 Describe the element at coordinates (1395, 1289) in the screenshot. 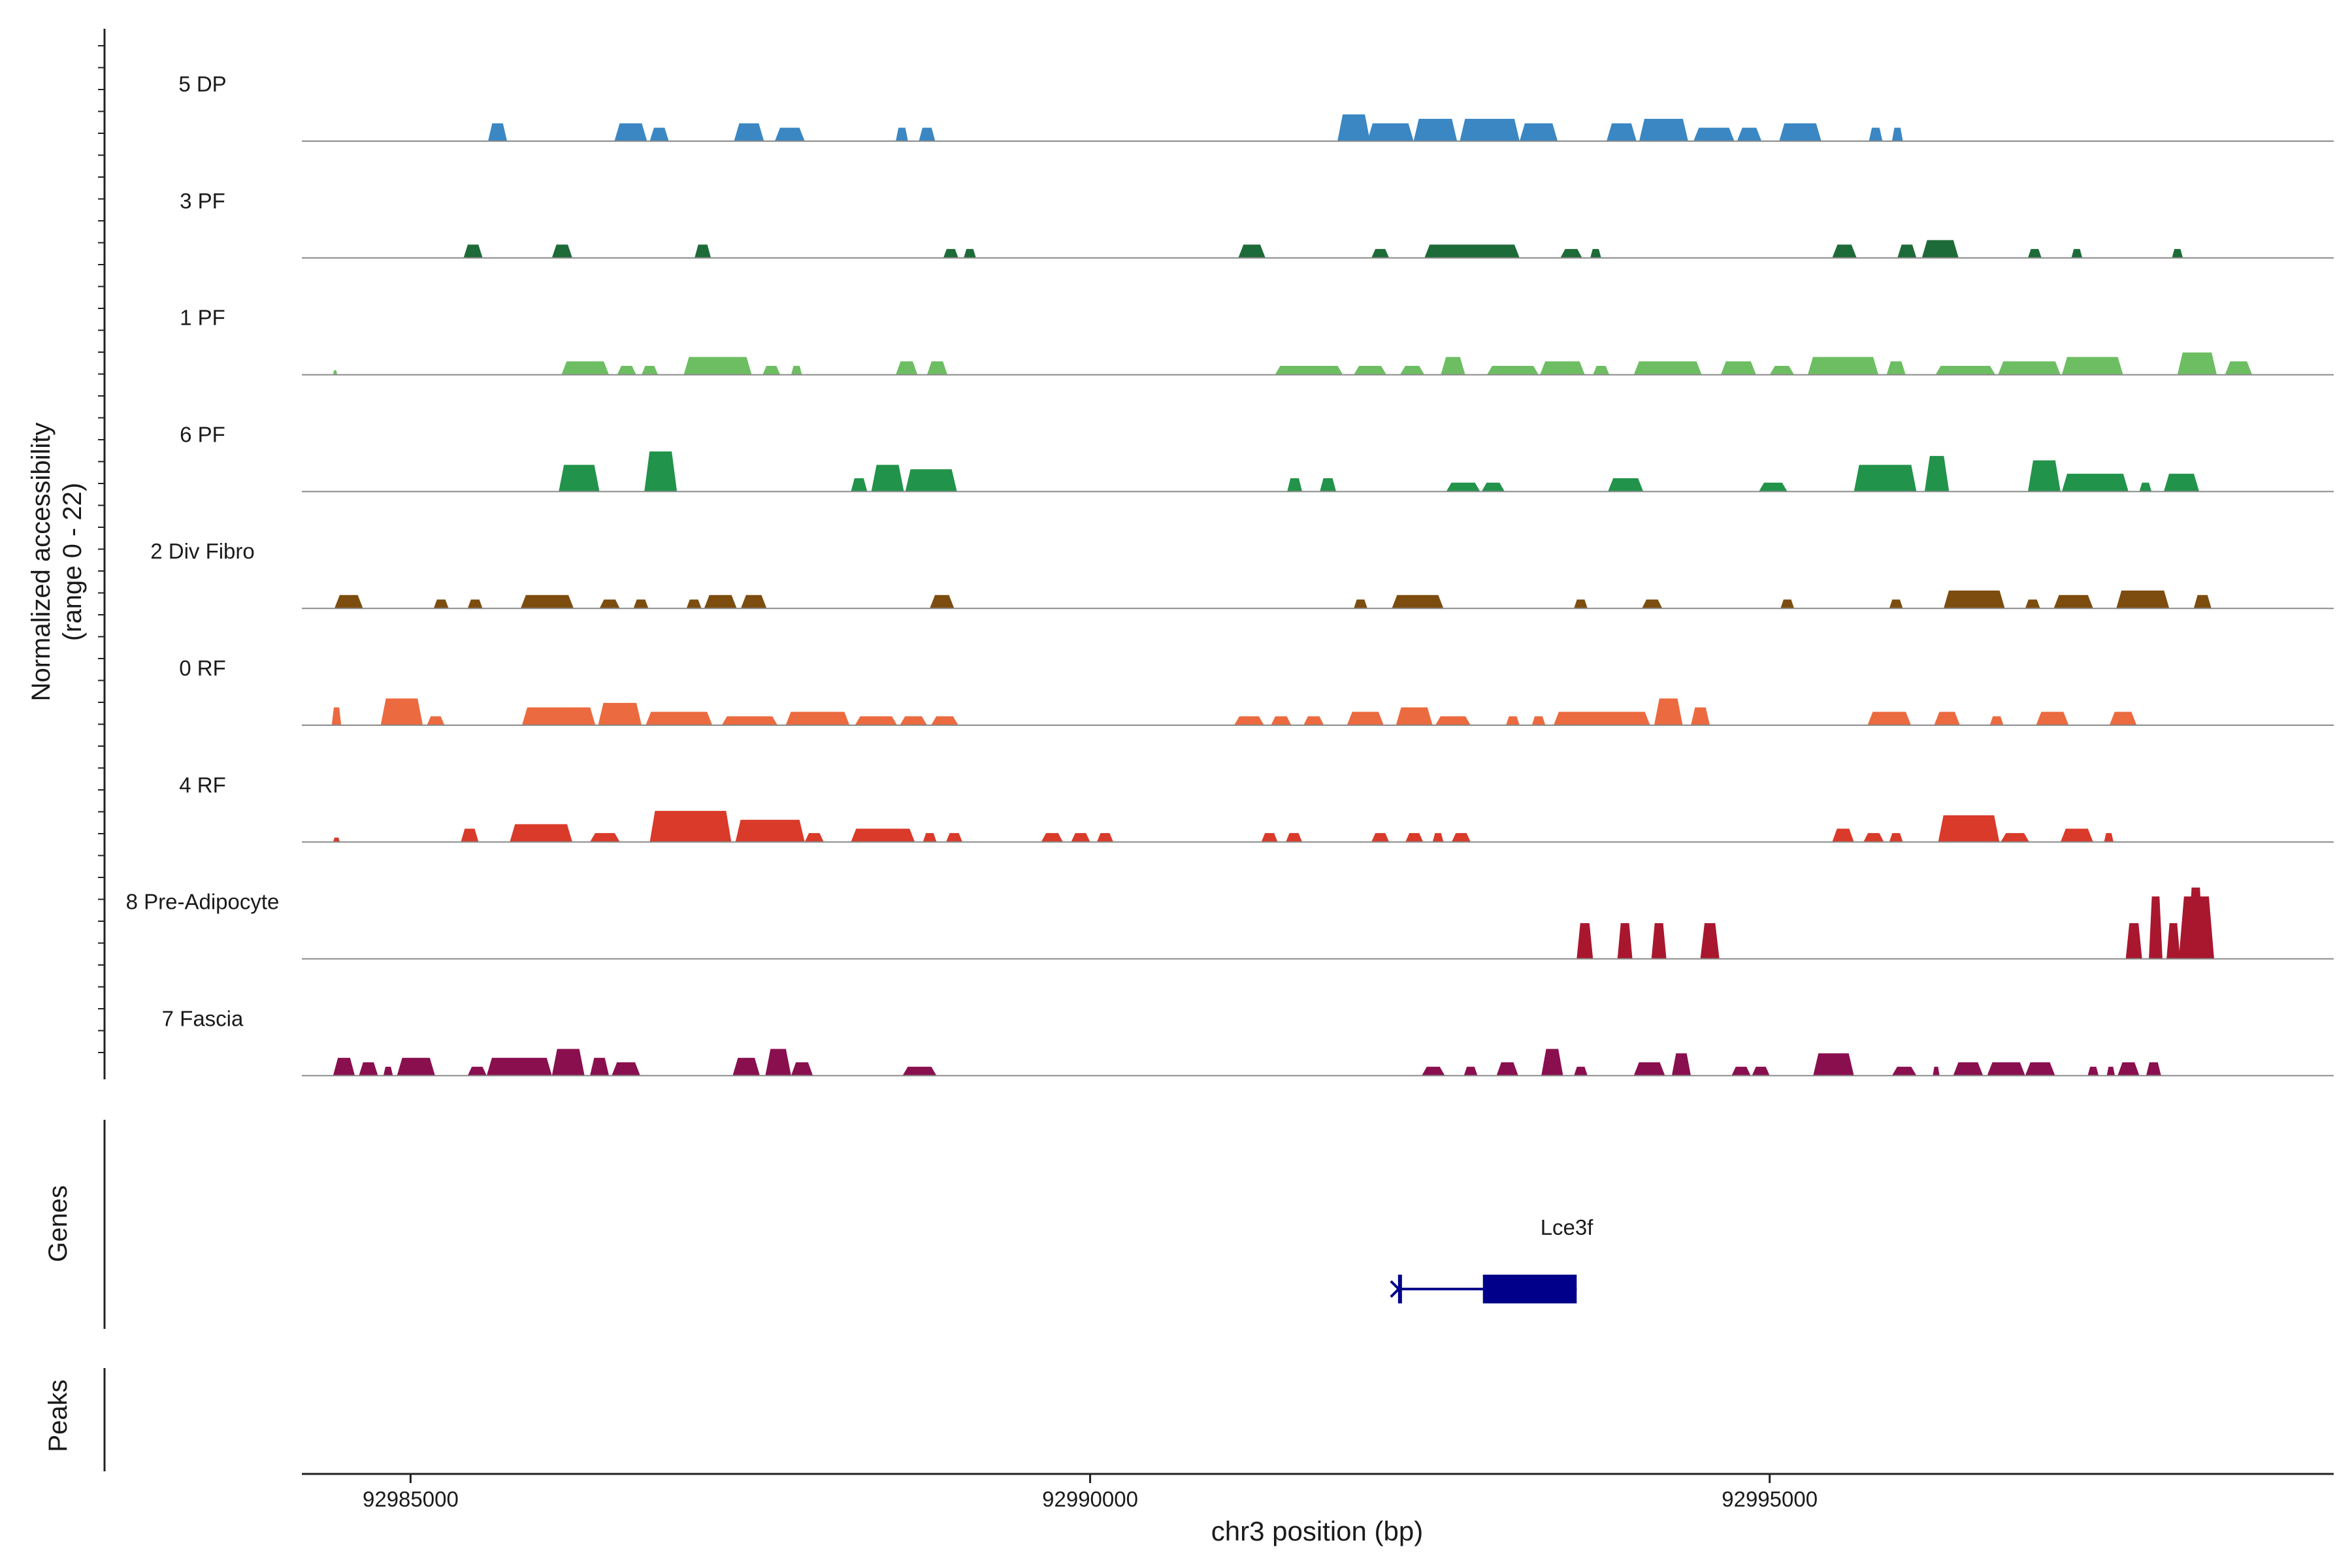

I see `strand-arrow-icon` at that location.